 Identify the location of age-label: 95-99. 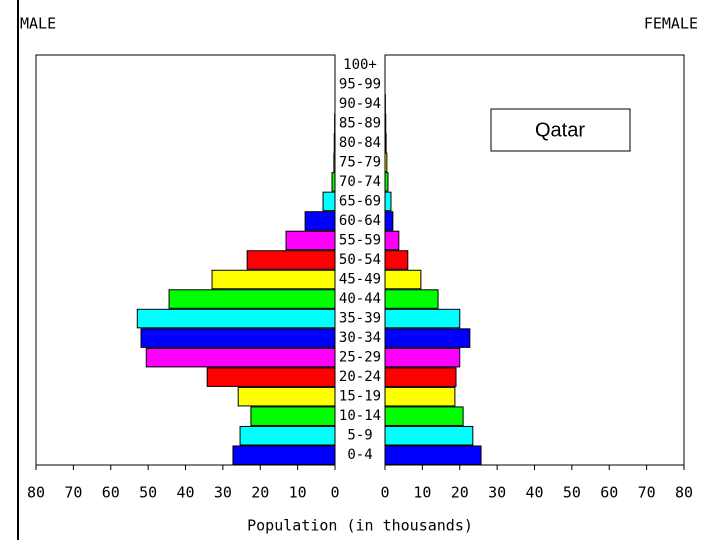
(360, 84).